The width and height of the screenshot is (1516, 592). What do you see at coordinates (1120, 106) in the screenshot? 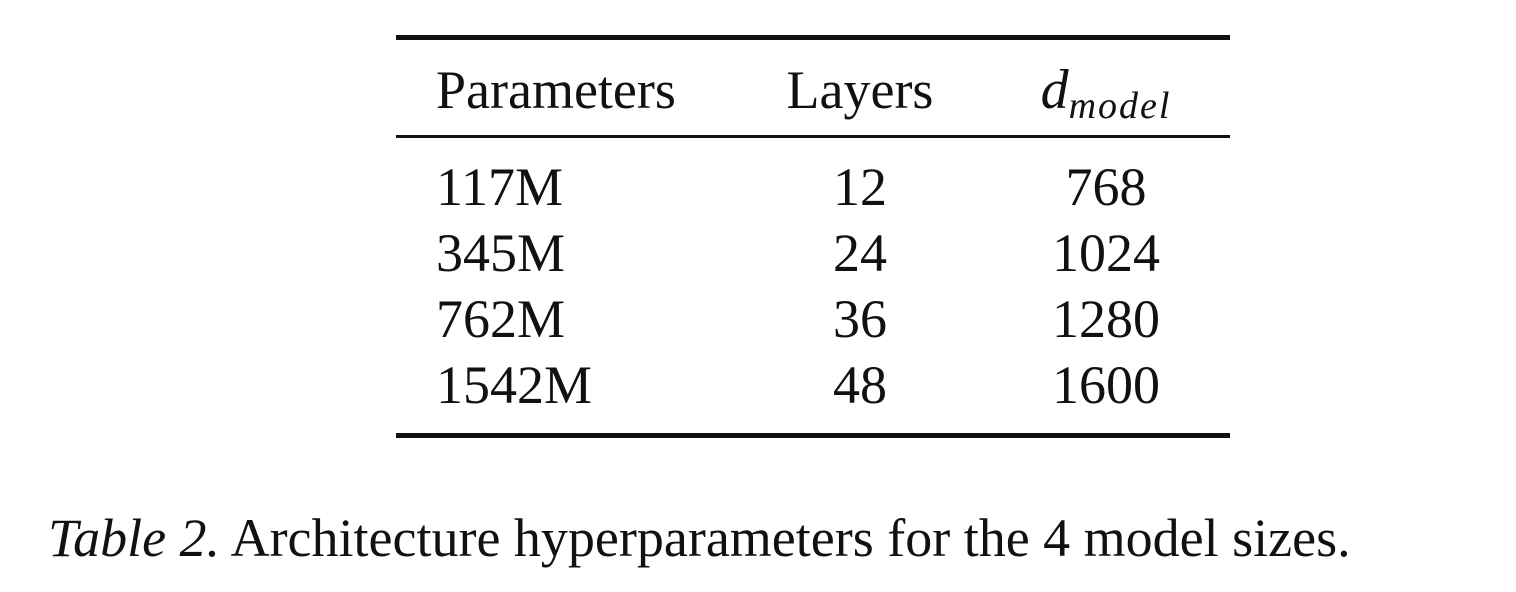
I see `header-dmodel-subscript: model` at bounding box center [1120, 106].